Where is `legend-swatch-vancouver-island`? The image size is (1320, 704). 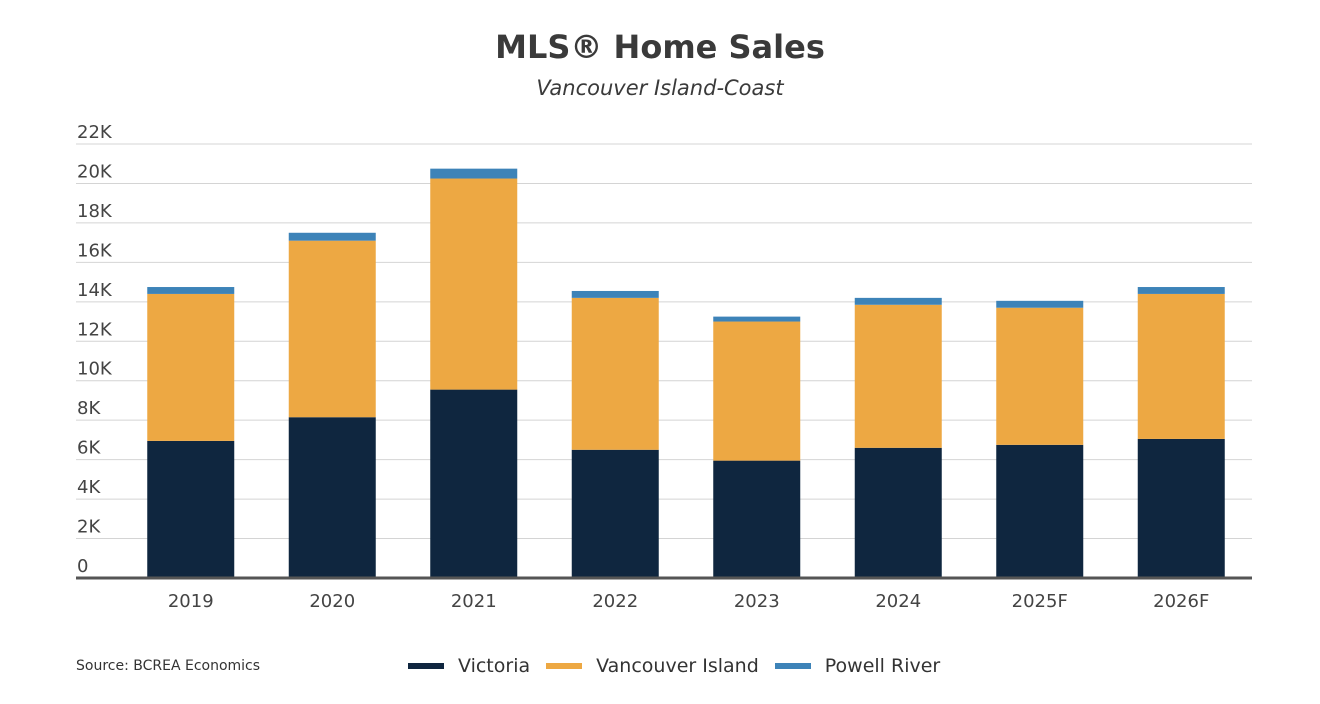
legend-swatch-vancouver-island is located at coordinates (564, 666).